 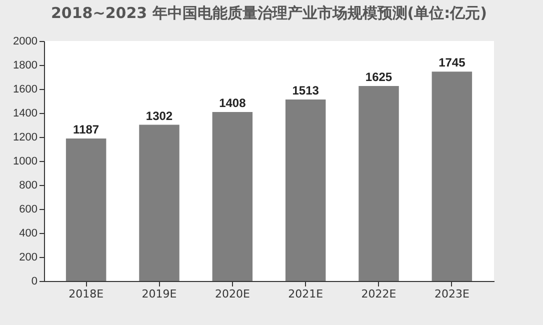 What do you see at coordinates (25, 114) in the screenshot?
I see `y-tick-label: 1400` at bounding box center [25, 114].